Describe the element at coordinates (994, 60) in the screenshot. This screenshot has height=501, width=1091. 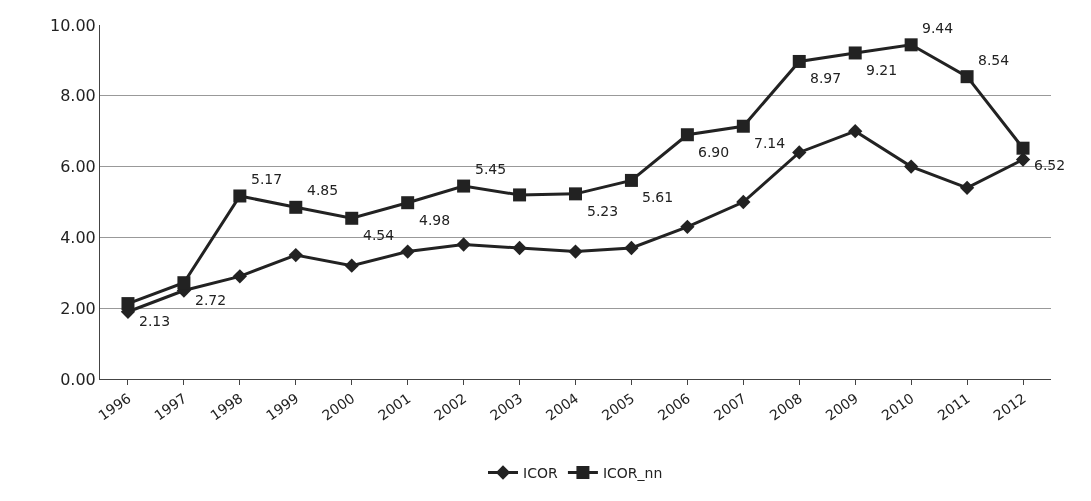
I see `data-label: 8.54` at that location.